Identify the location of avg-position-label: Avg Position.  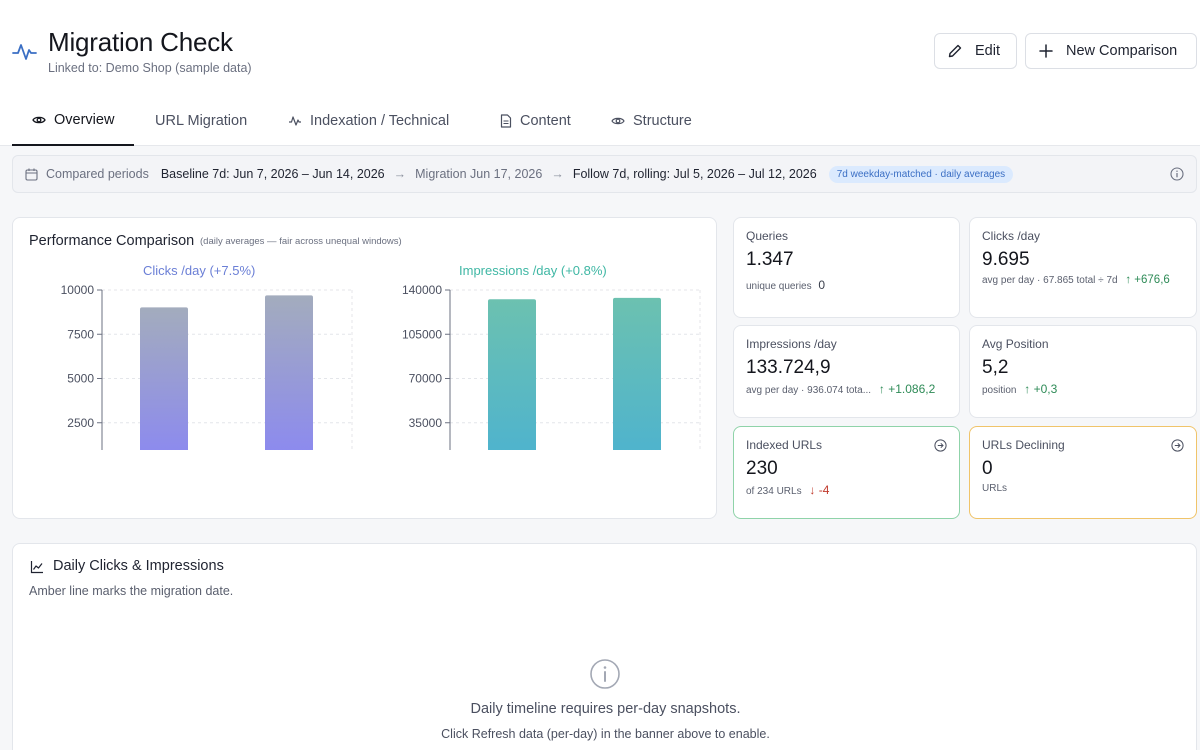
(1015, 344).